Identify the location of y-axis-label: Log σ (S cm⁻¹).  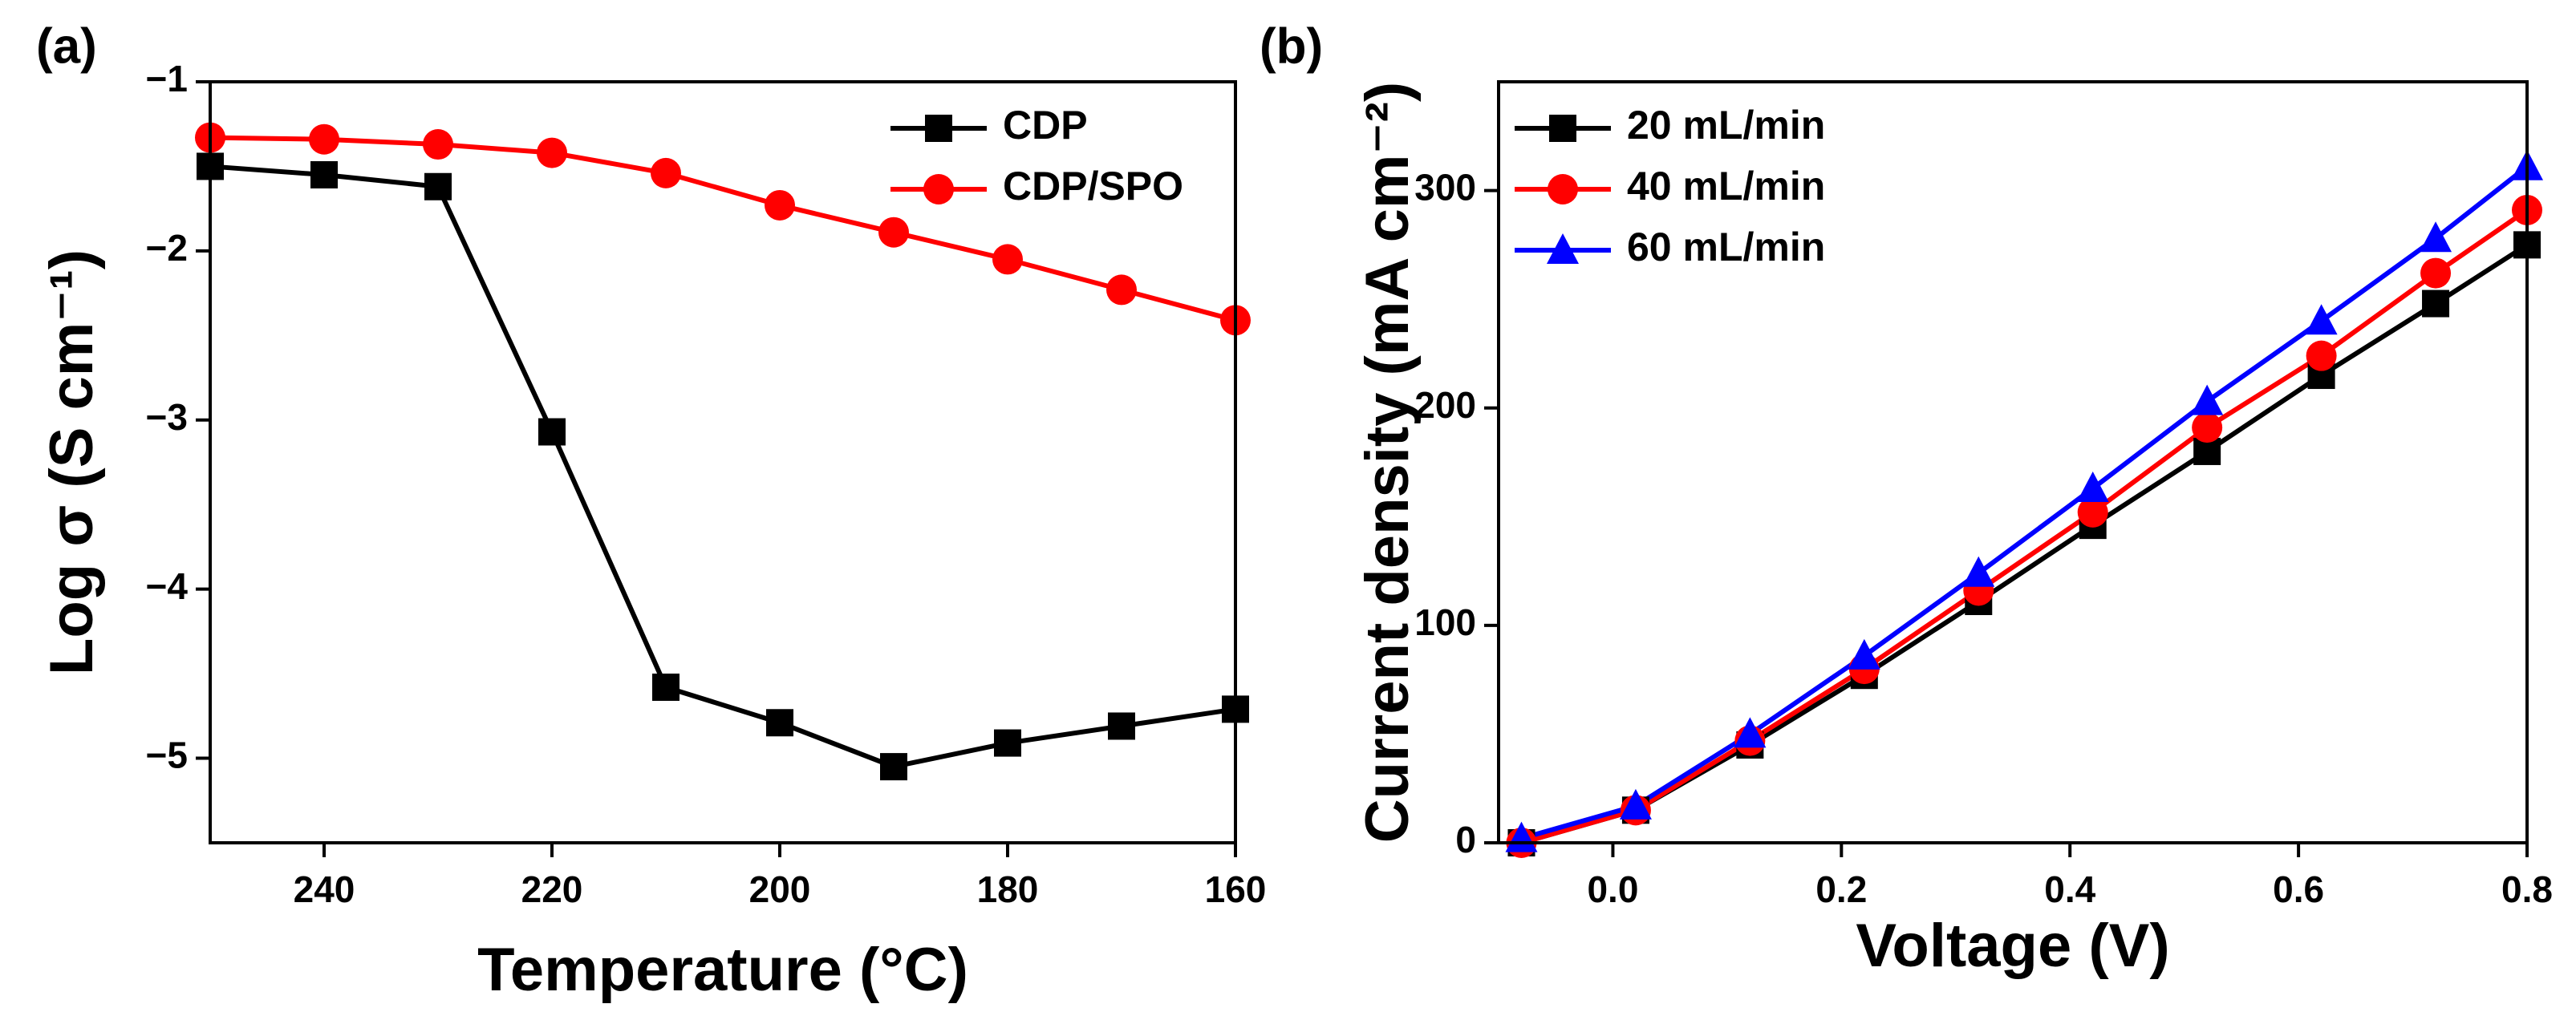
(72, 462).